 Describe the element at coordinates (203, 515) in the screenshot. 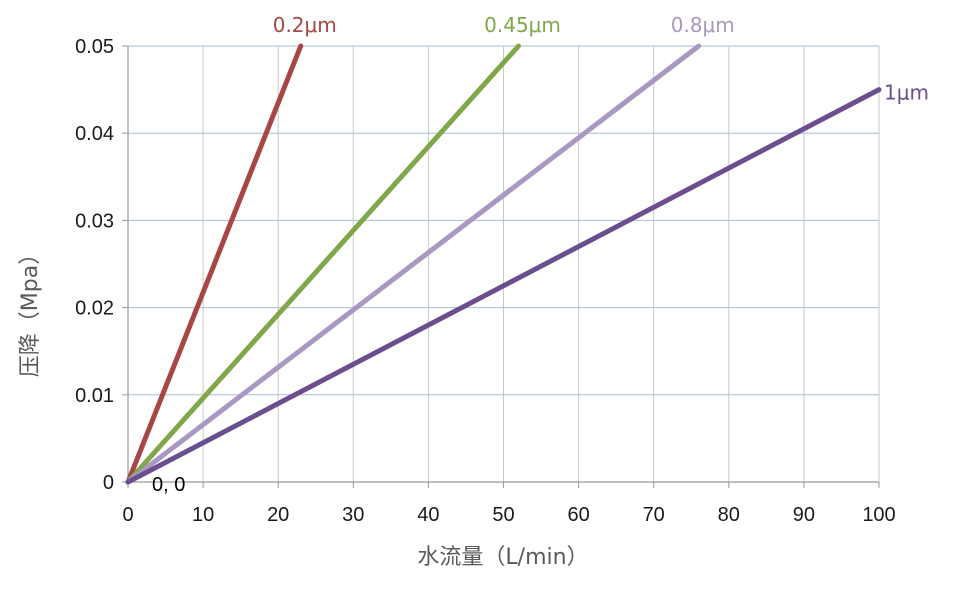

I see `x-tick-label: 10` at that location.